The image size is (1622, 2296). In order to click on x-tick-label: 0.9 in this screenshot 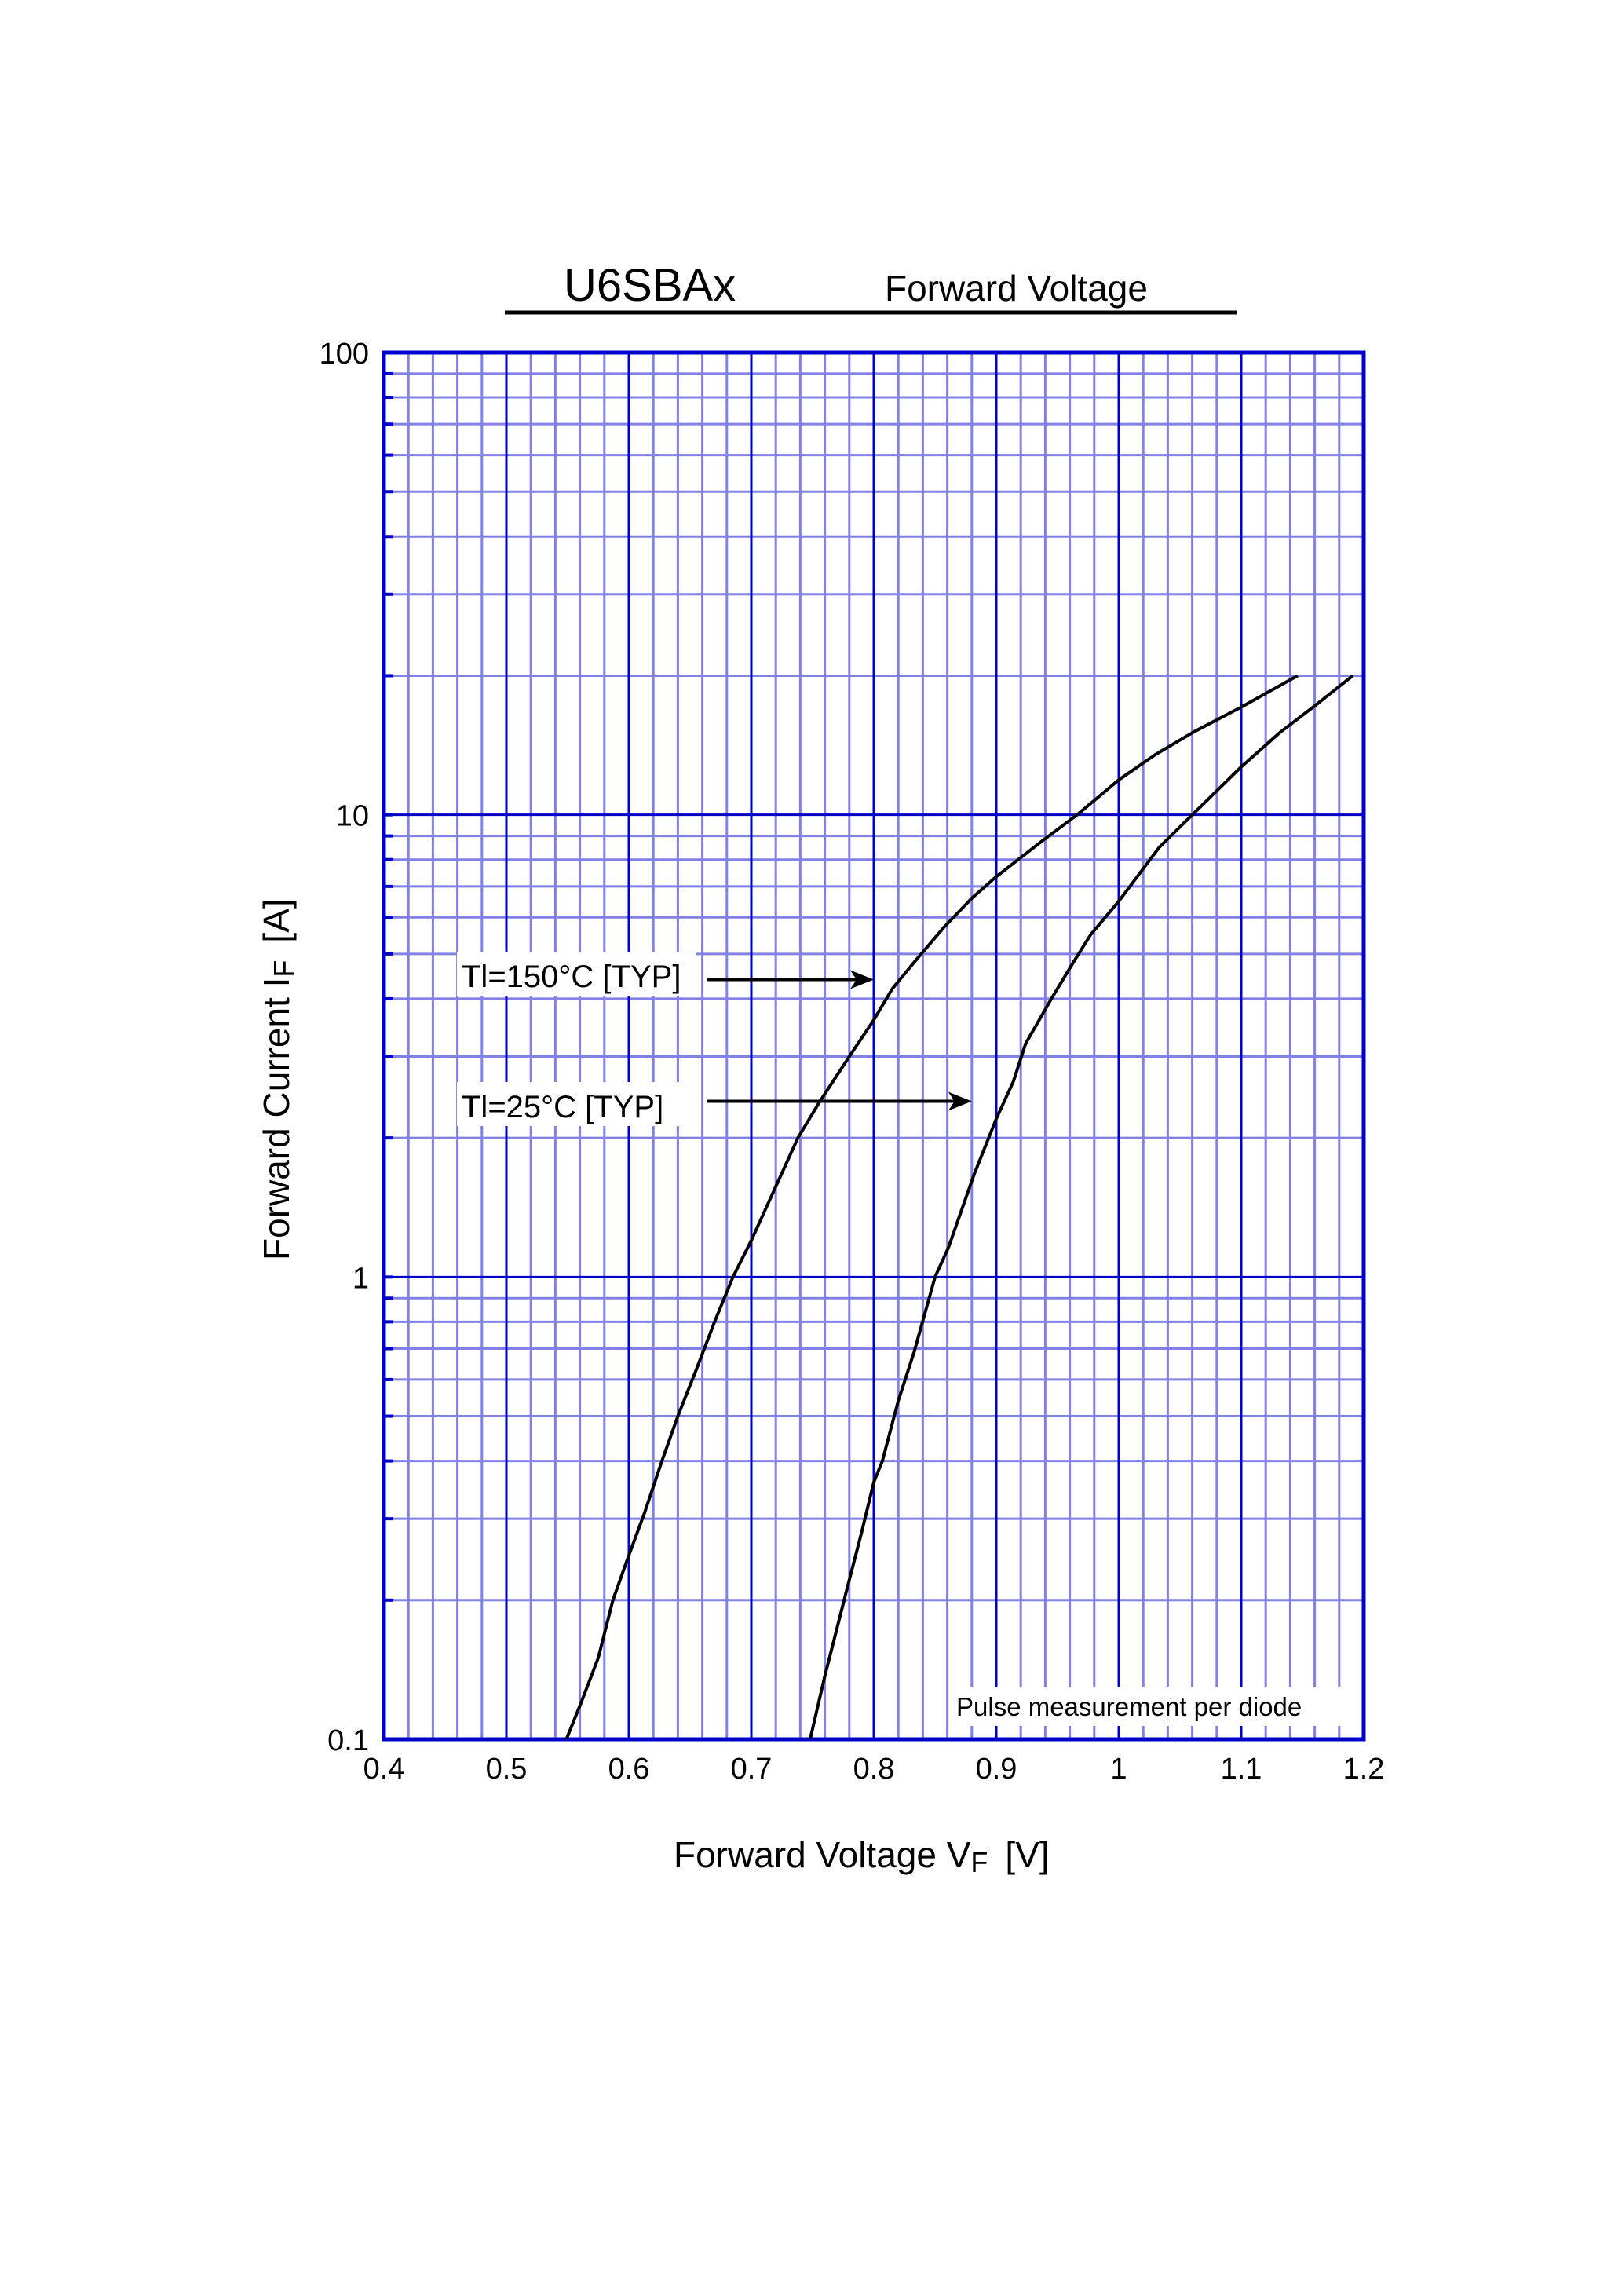, I will do `click(996, 1770)`.